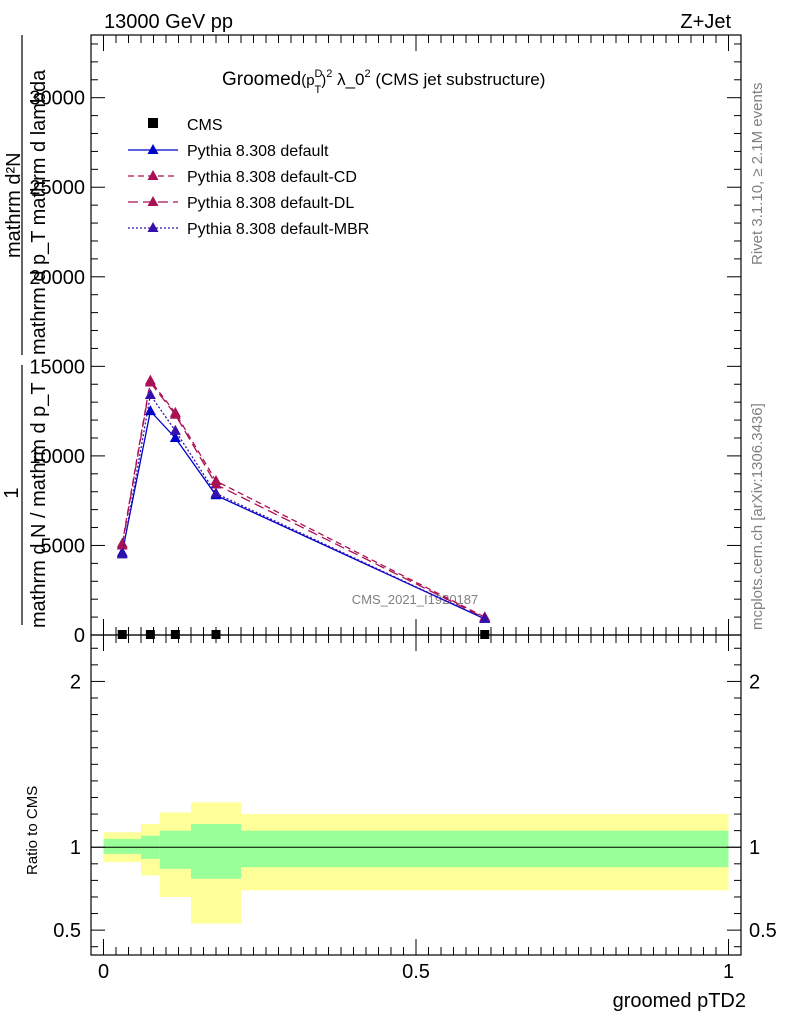  What do you see at coordinates (272, 177) in the screenshot?
I see `legend-label: Pythia 8.308 default-CD` at bounding box center [272, 177].